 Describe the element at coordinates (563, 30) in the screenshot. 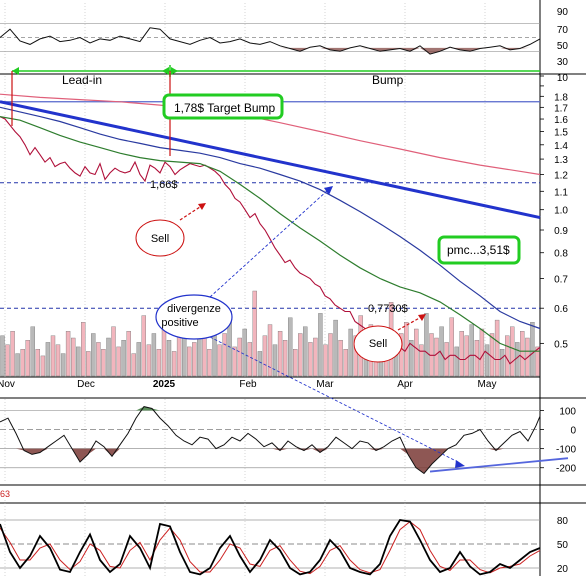

I see `rsi-tick-label: 70` at that location.